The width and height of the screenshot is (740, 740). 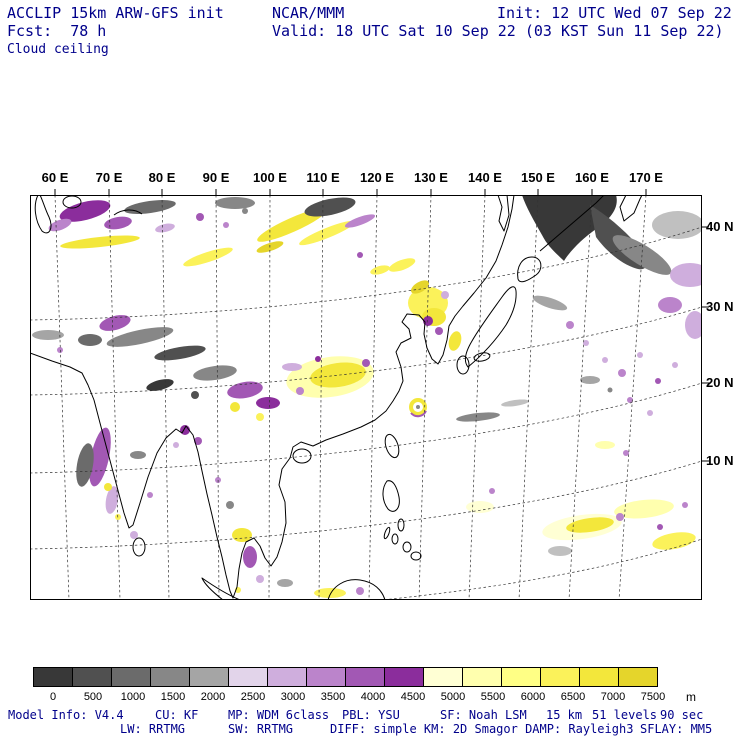 I want to click on lon-label: 130 E, so click(x=431, y=177).